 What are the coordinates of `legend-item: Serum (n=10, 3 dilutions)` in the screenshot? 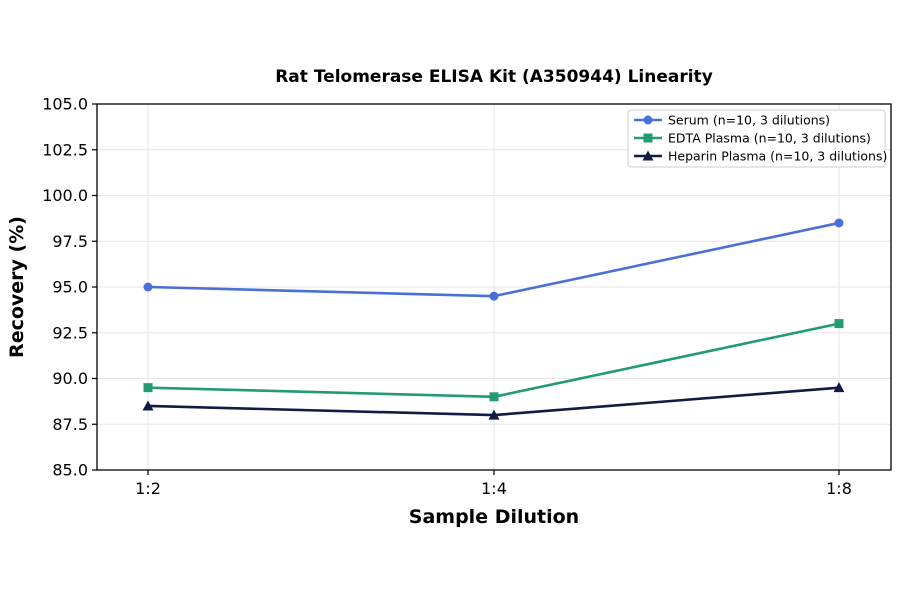 It's located at (732, 120).